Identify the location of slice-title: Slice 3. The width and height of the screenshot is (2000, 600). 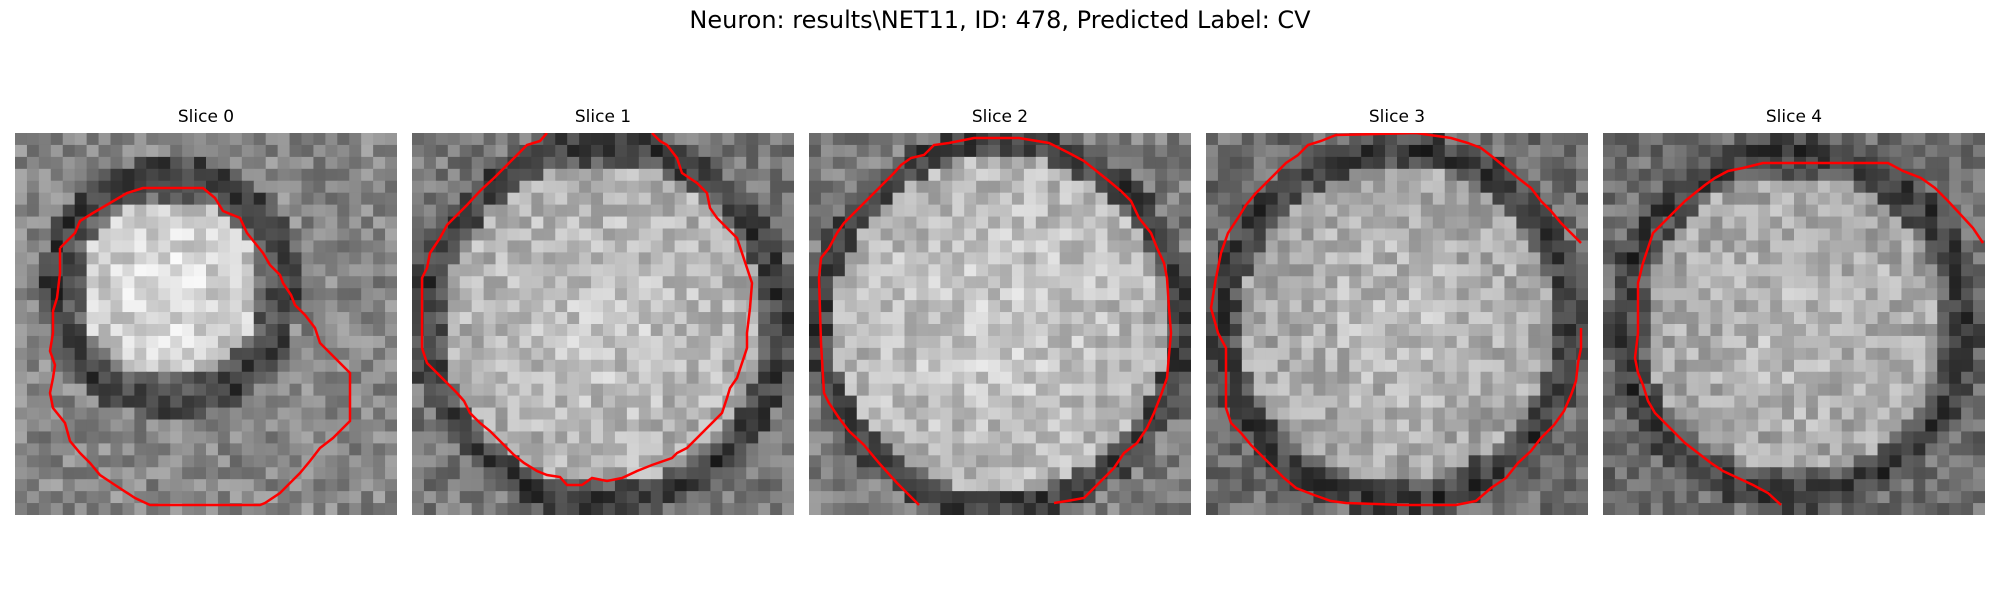
(1397, 117).